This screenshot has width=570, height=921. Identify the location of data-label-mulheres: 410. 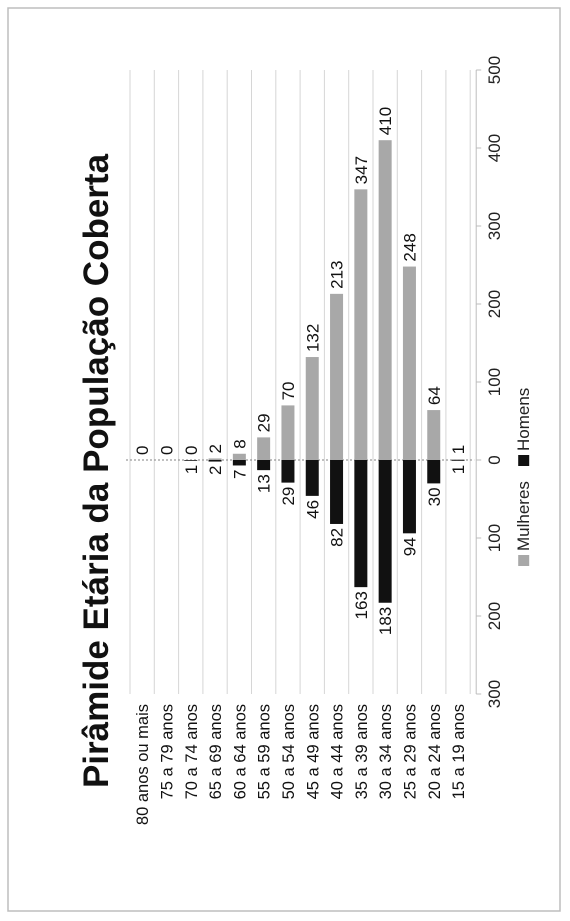
(385, 121).